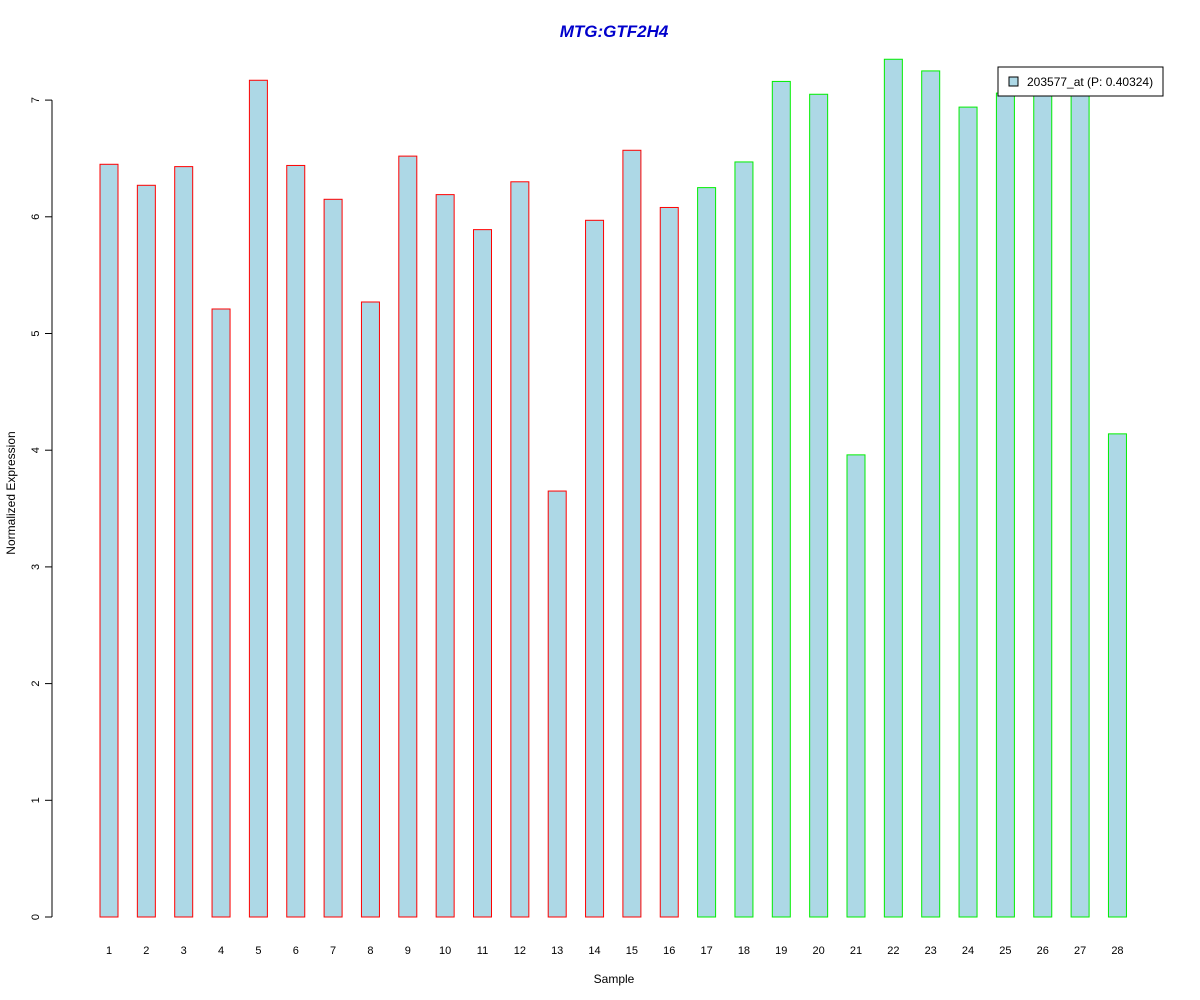 The height and width of the screenshot is (1000, 1200). Describe the element at coordinates (706, 951) in the screenshot. I see `x-tick-label: 17` at that location.